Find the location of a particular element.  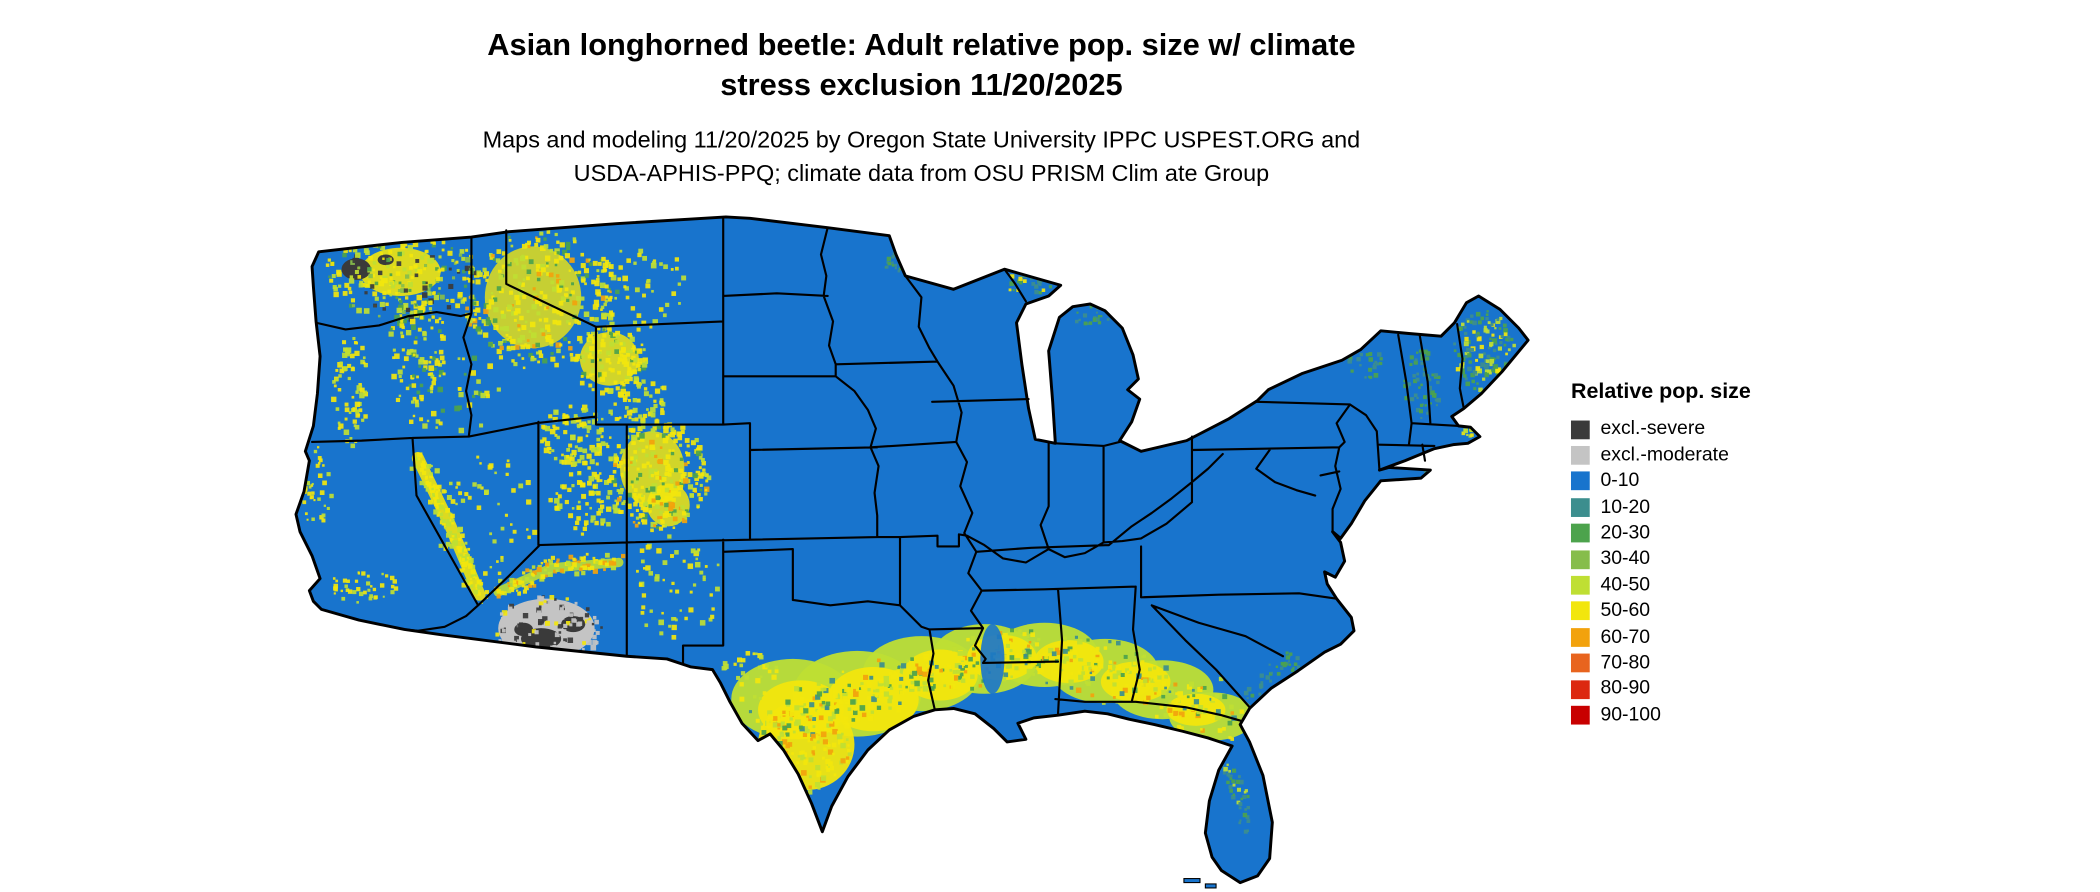

legend-label: 70-80 is located at coordinates (1625, 663).